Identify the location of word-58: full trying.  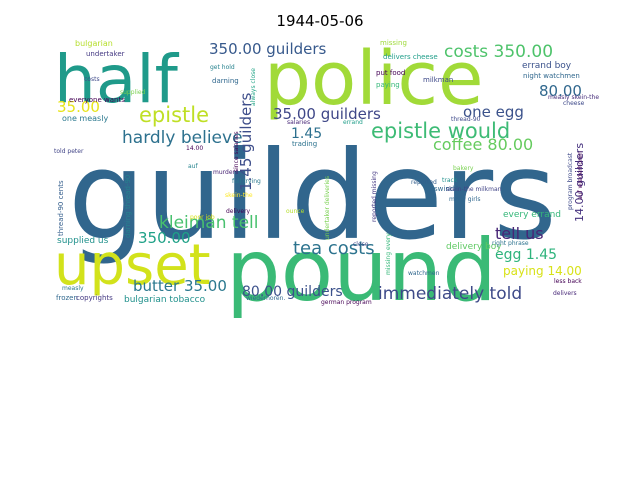
(246, 181).